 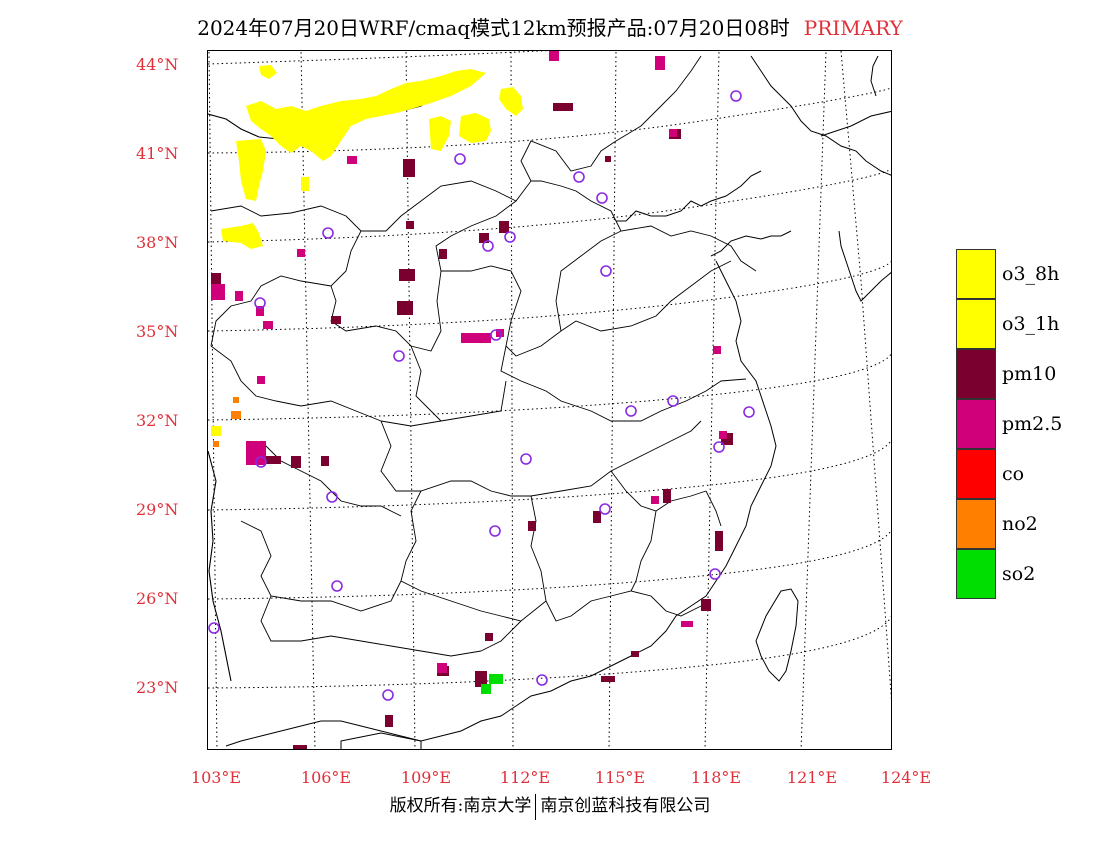 I want to click on o3-regions, so click(x=367, y=250).